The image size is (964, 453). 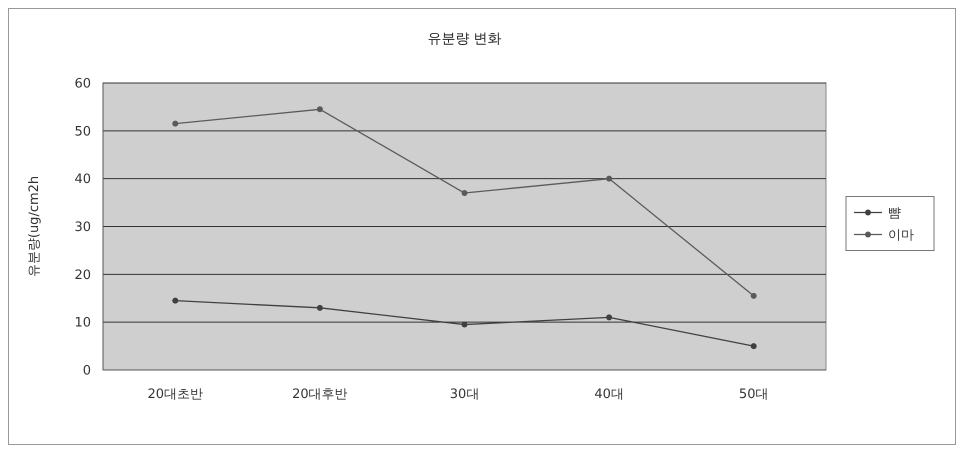 What do you see at coordinates (82, 132) in the screenshot?
I see `y-tick-label: 50` at bounding box center [82, 132].